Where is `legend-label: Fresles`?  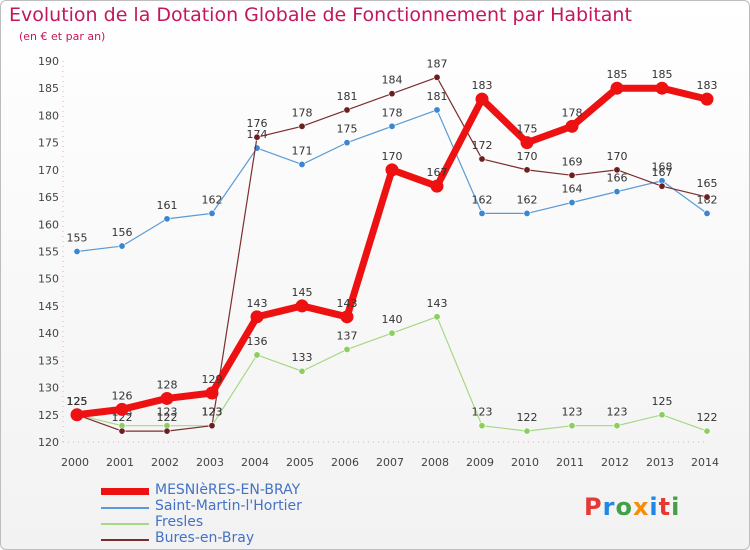
legend-label: Fresles is located at coordinates (179, 522).